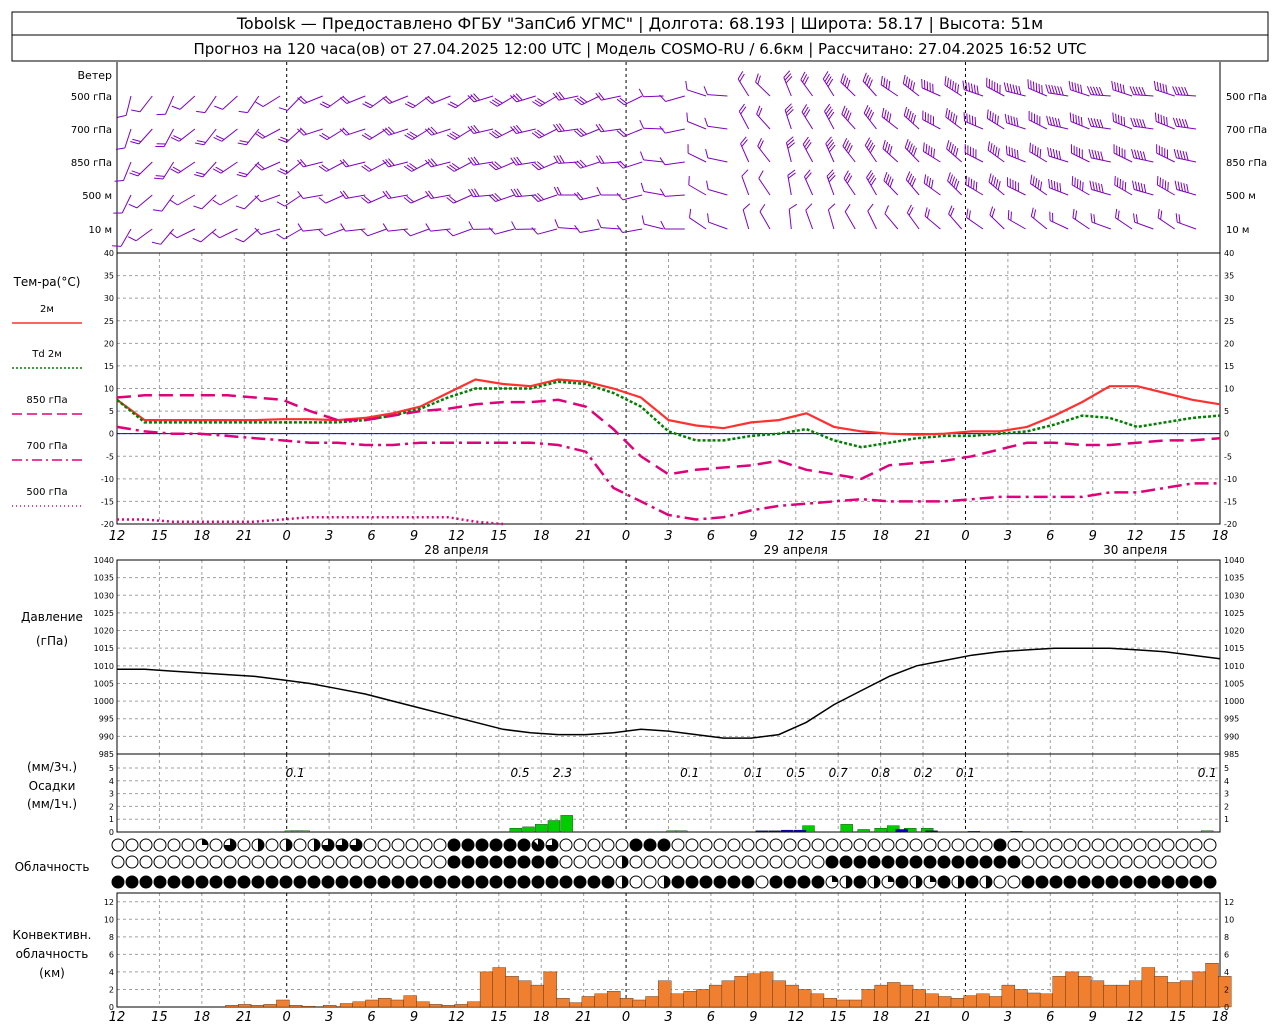 The image size is (1280, 1024). Describe the element at coordinates (107, 524) in the screenshot. I see `temp-ytick-left: -20` at that location.